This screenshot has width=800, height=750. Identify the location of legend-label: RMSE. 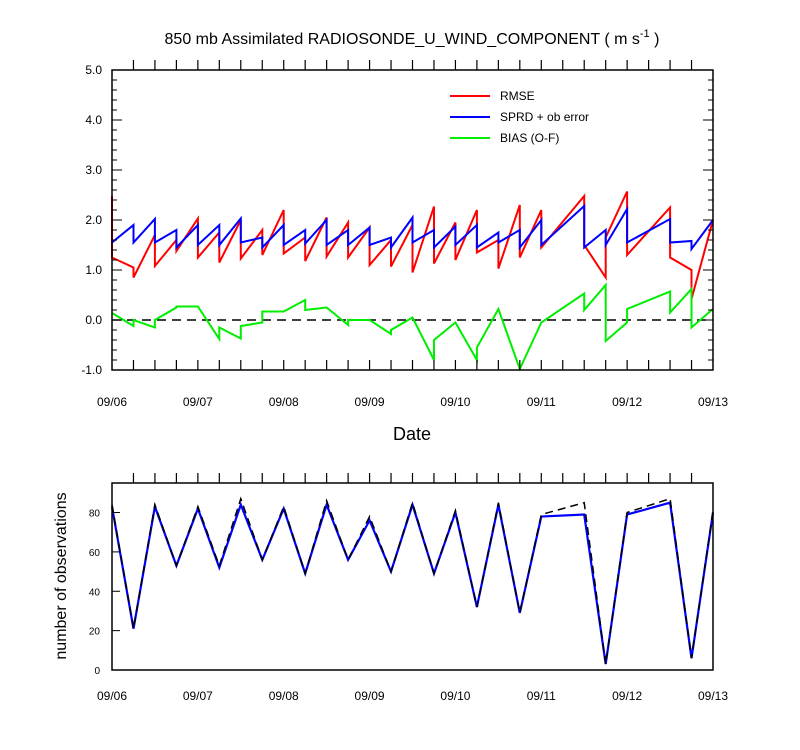
(517, 96).